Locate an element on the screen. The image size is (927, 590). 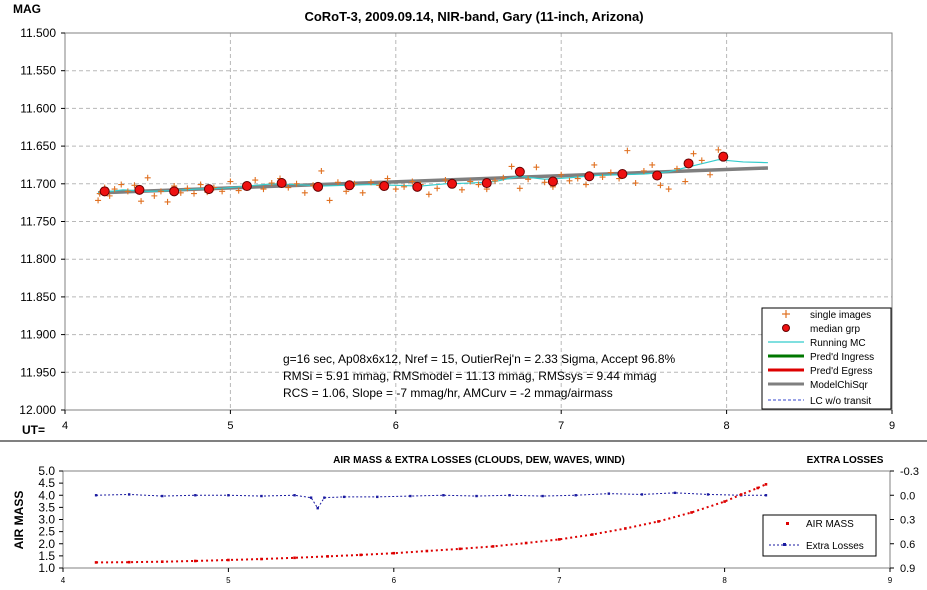
bottom-y2-tick-label: 0.3 is located at coordinates (907, 521).